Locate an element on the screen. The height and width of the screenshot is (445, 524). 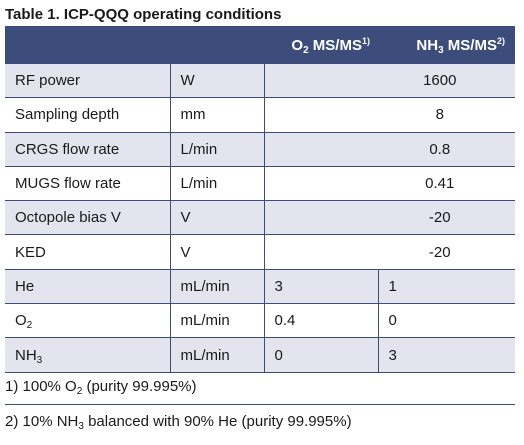
row-parameter: Octopole bias V is located at coordinates (88, 218).